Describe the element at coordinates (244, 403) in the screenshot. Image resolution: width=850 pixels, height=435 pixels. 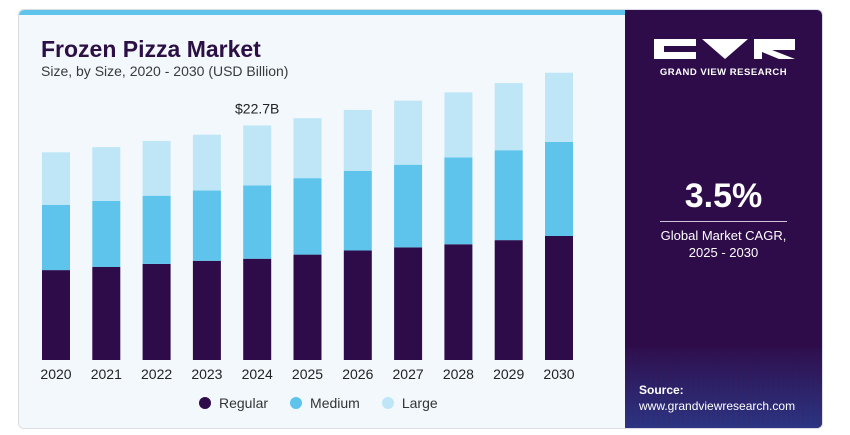
I see `legend-label-regular: Regular` at that location.